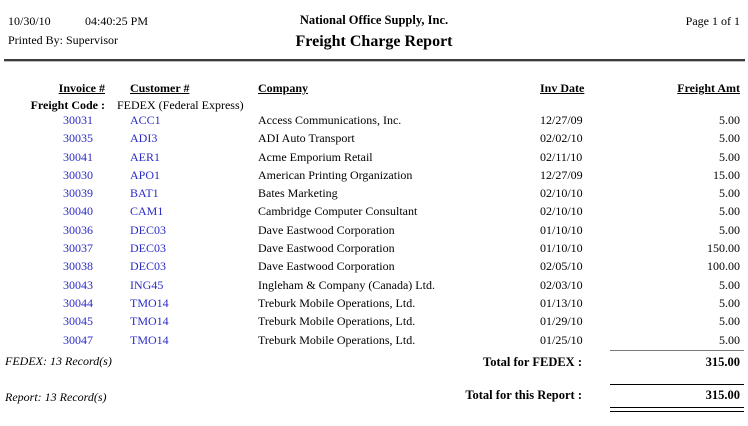 The image size is (748, 426). What do you see at coordinates (283, 88) in the screenshot?
I see `column-header-company: Company` at bounding box center [283, 88].